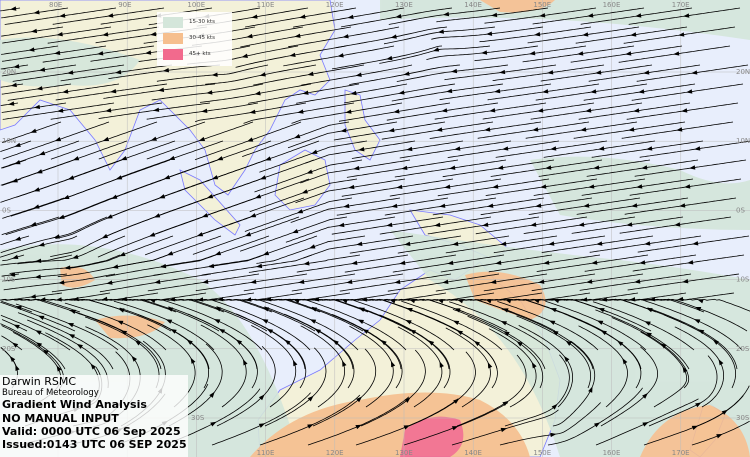 This screenshot has height=457, width=750. What do you see at coordinates (198, 418) in the screenshot?
I see `lat-label-left: 30S` at bounding box center [198, 418].